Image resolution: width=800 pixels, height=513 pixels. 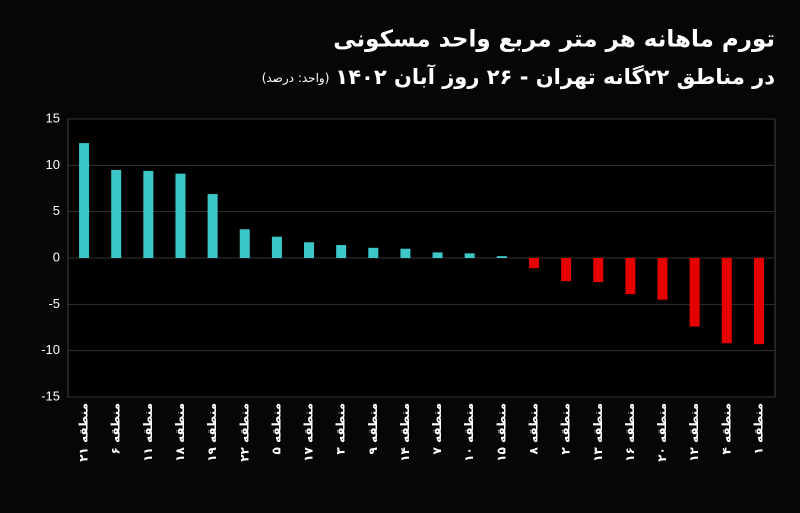 I want to click on x-tick-label: منطقه ۱۱, so click(x=148, y=432).